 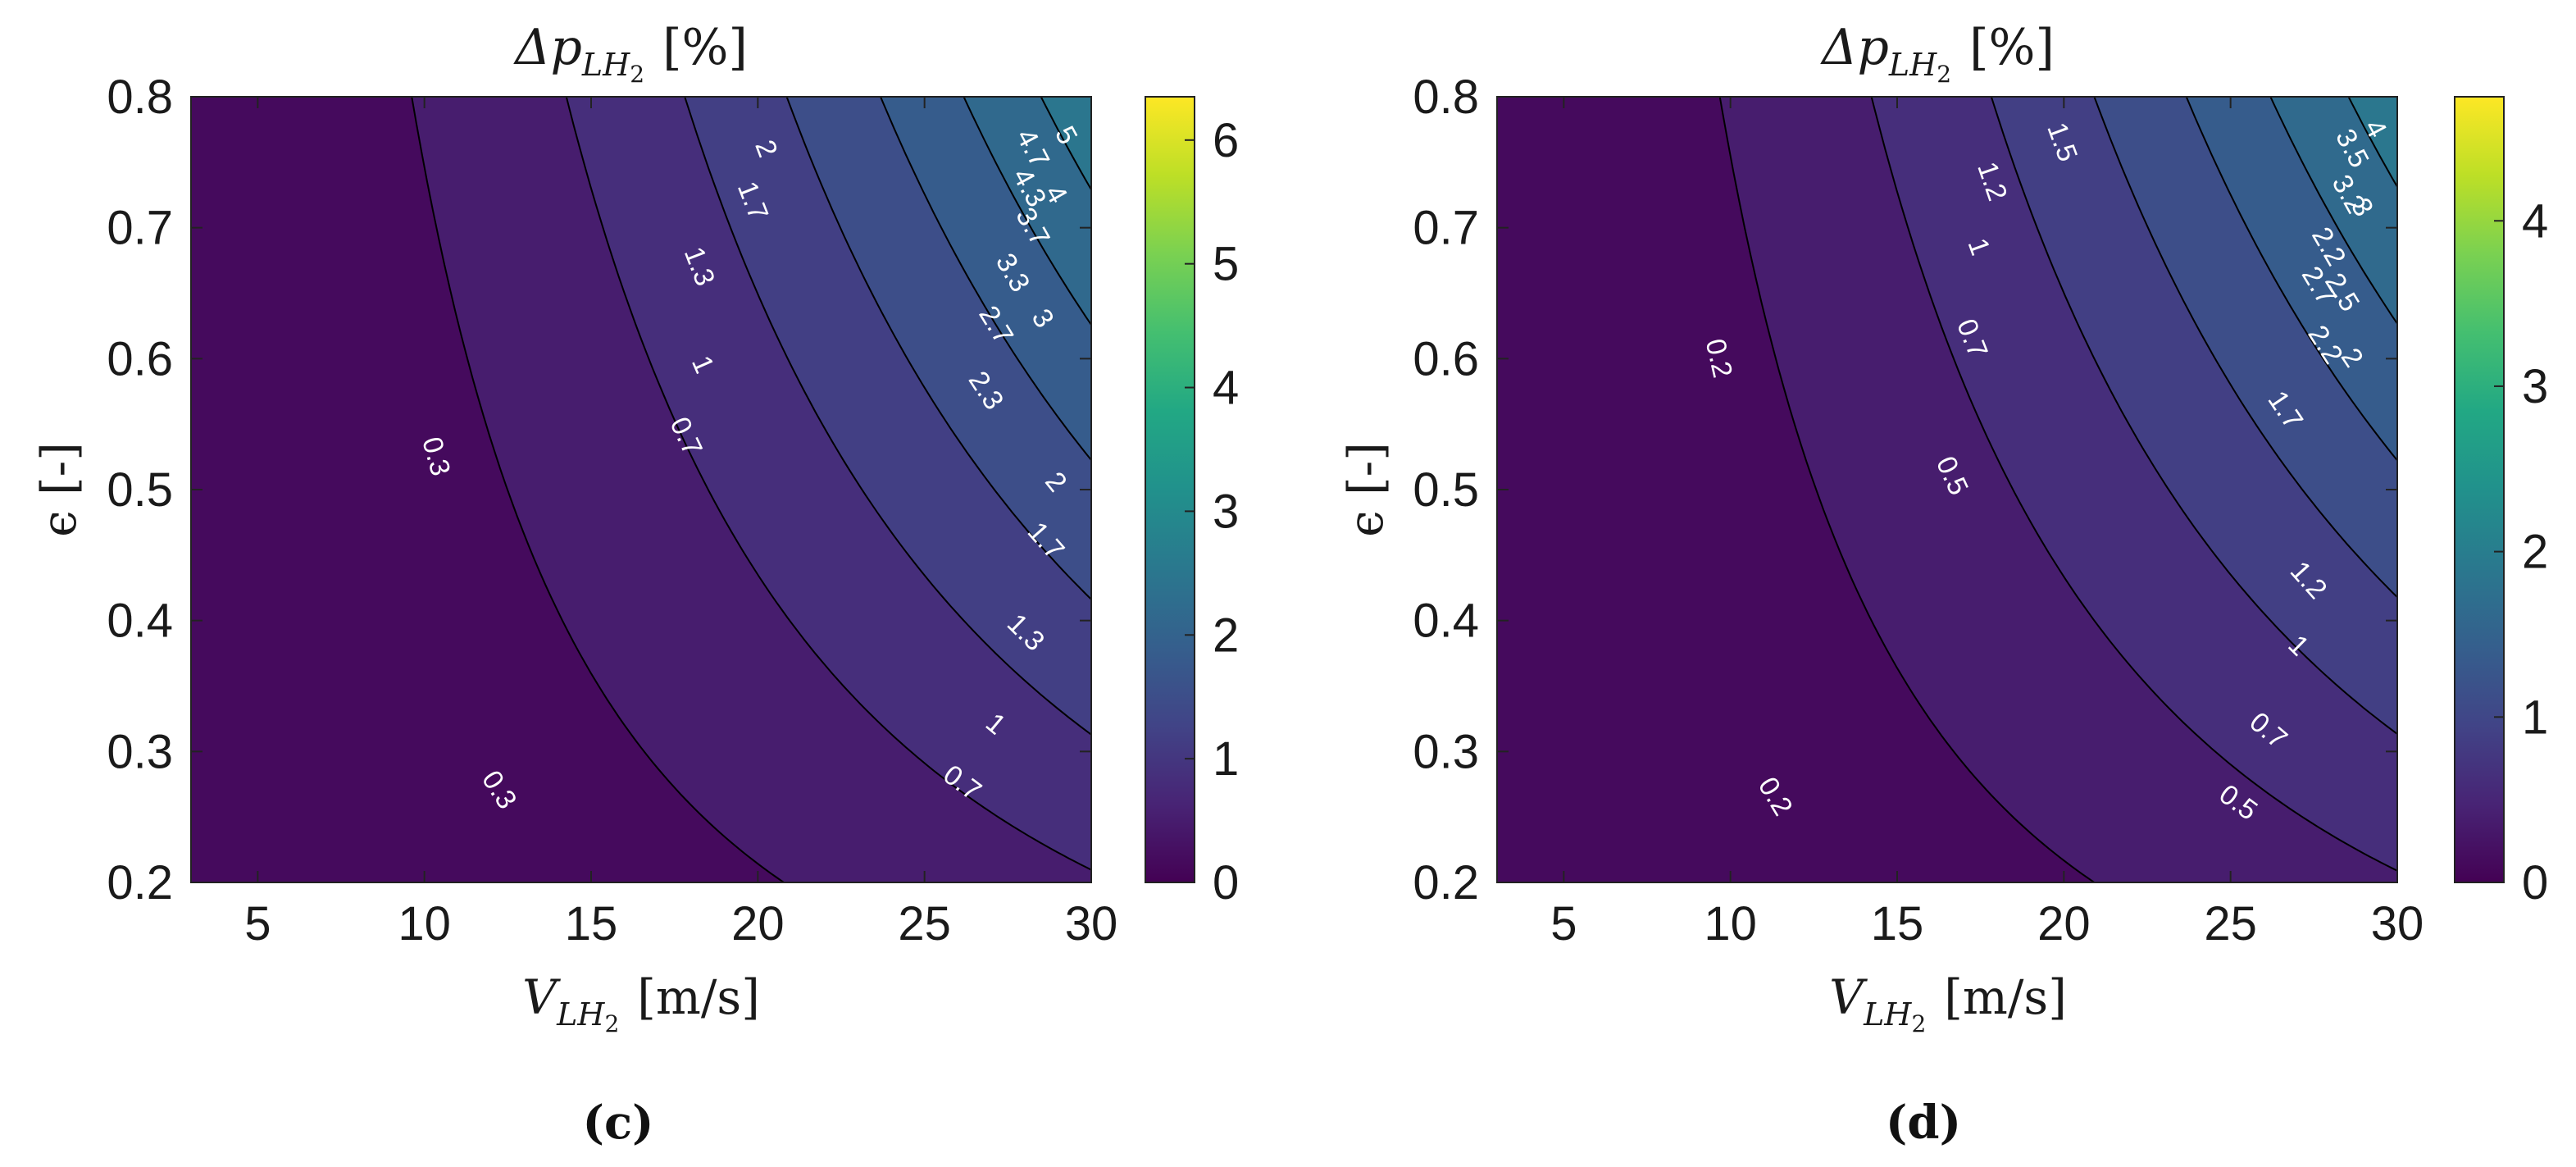 What do you see at coordinates (1226, 141) in the screenshot?
I see `colorbar-tick-label: 6` at bounding box center [1226, 141].